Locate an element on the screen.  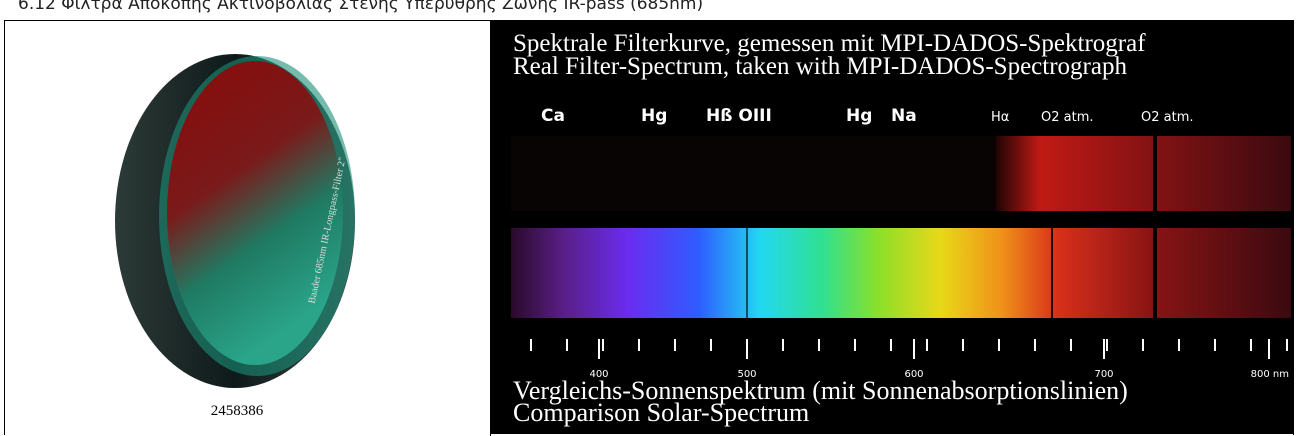
product-code: 2458386 is located at coordinates (237, 411).